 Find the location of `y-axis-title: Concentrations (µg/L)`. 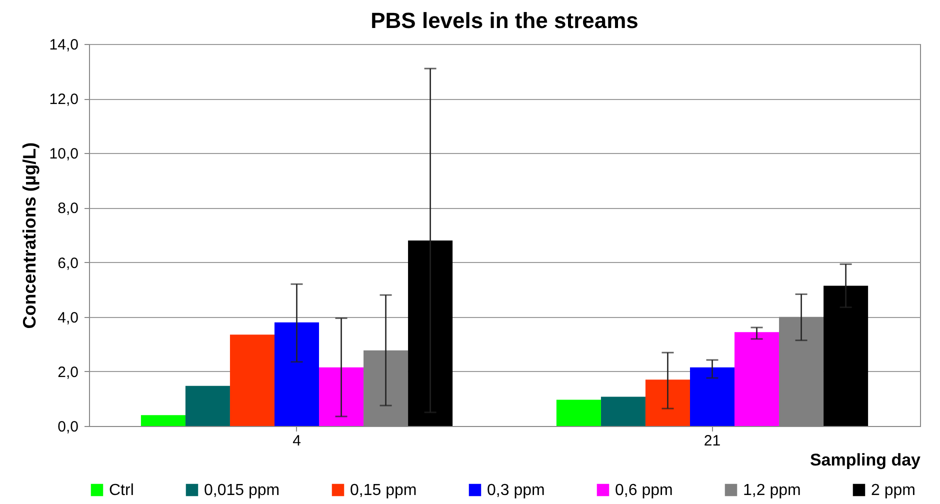

y-axis-title: Concentrations (µg/L) is located at coordinates (29, 235).